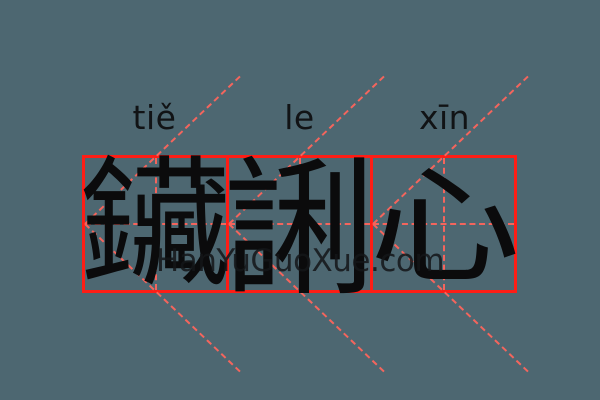 The height and width of the screenshot is (400, 600). I want to click on pinyin-text-2: le, so click(299, 117).